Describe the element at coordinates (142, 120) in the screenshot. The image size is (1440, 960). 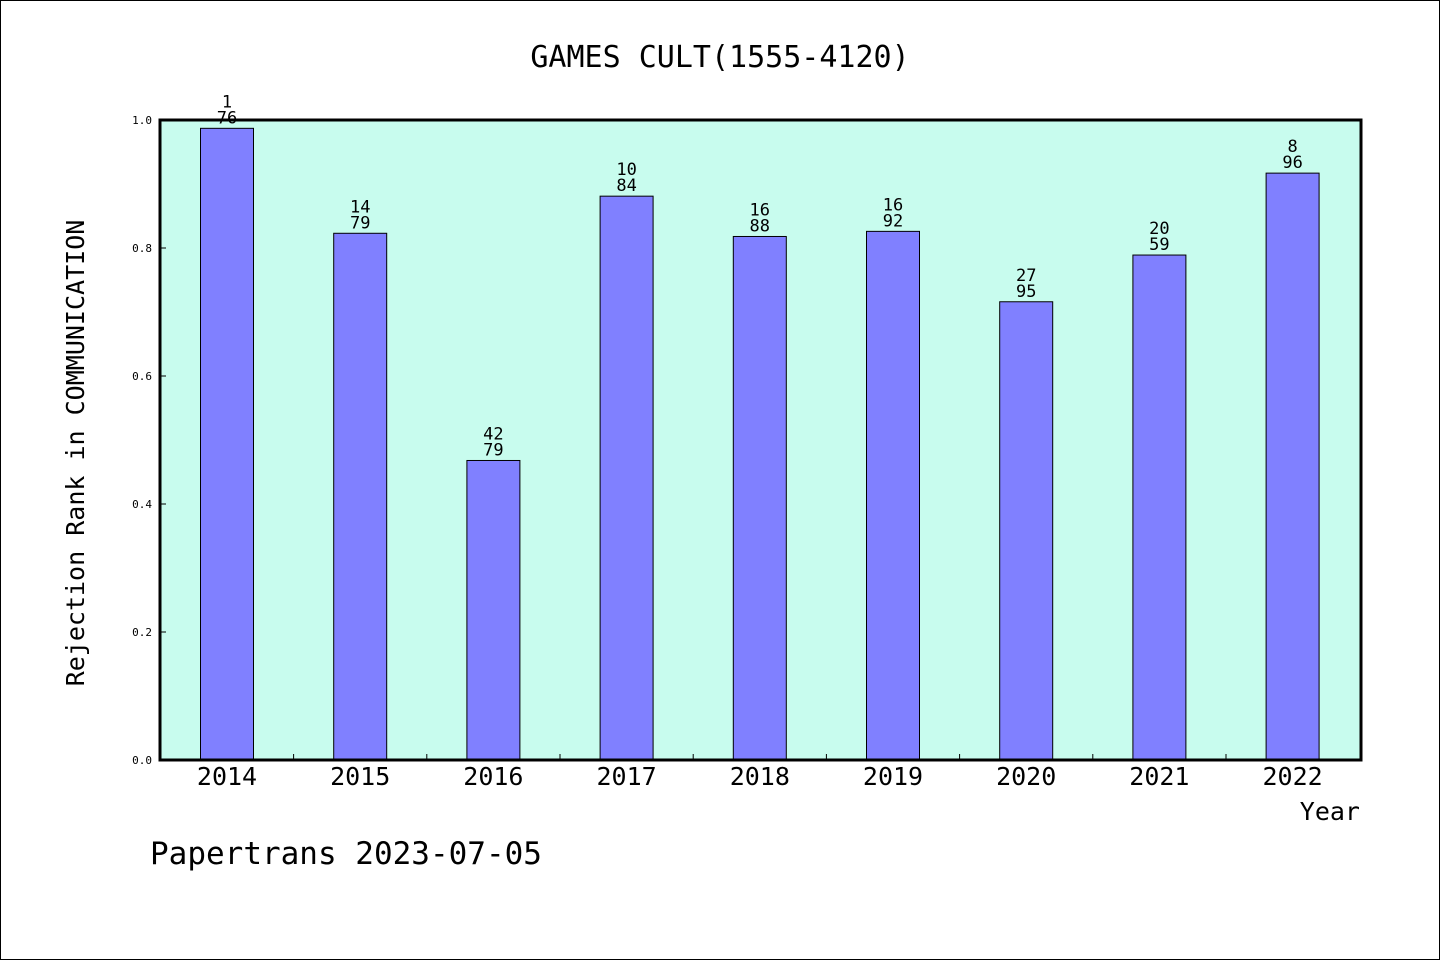
I see `y-tick-label: 1.0` at that location.